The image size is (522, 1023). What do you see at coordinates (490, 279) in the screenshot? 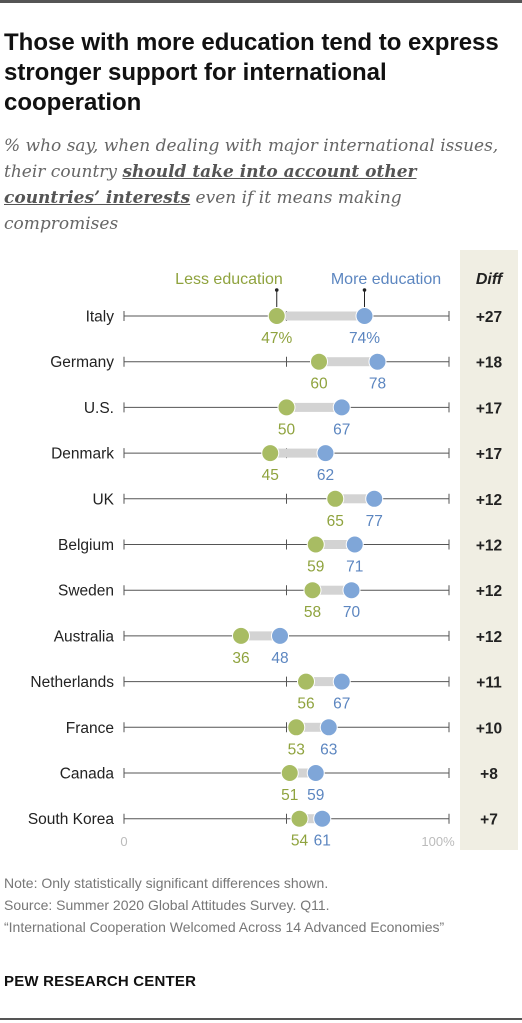
I see `diff-header: Diff` at bounding box center [490, 279].